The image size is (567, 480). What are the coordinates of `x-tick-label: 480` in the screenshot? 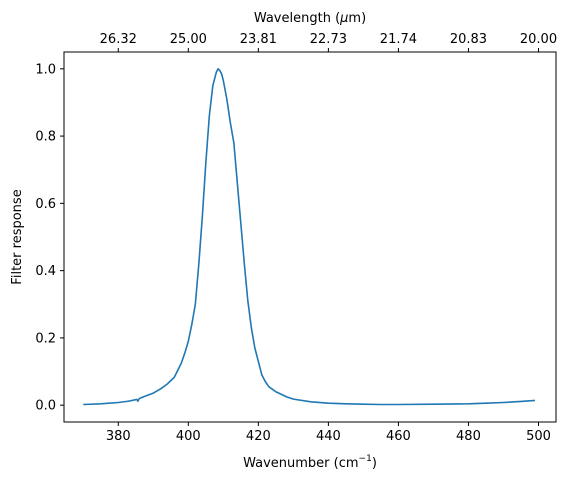 It's located at (468, 436).